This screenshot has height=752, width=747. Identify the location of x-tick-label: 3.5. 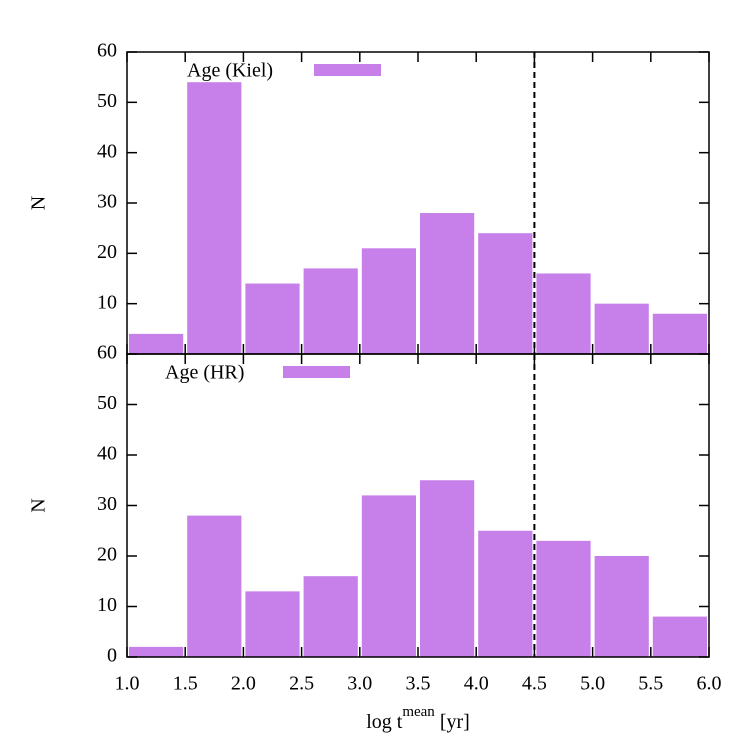
(418, 684).